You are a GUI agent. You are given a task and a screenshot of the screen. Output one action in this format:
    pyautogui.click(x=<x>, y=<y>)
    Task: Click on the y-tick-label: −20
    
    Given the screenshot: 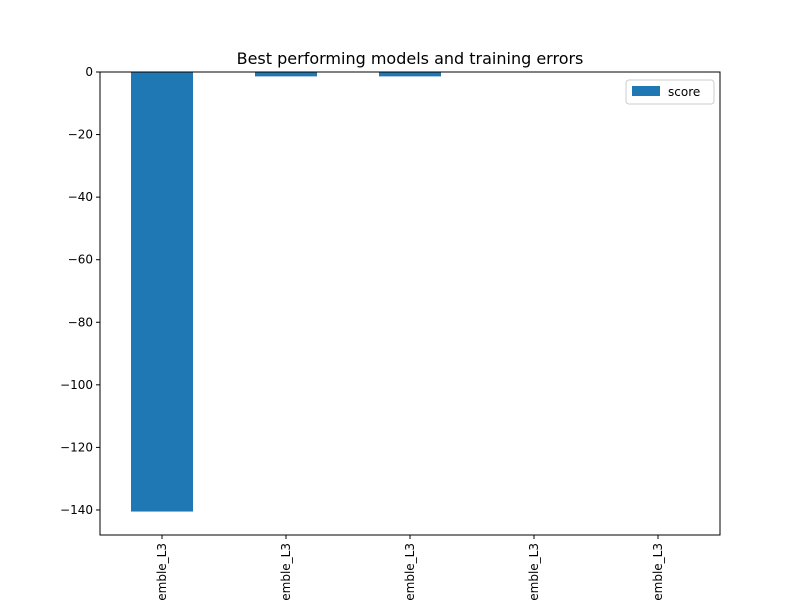 What is the action you would take?
    pyautogui.click(x=80, y=135)
    